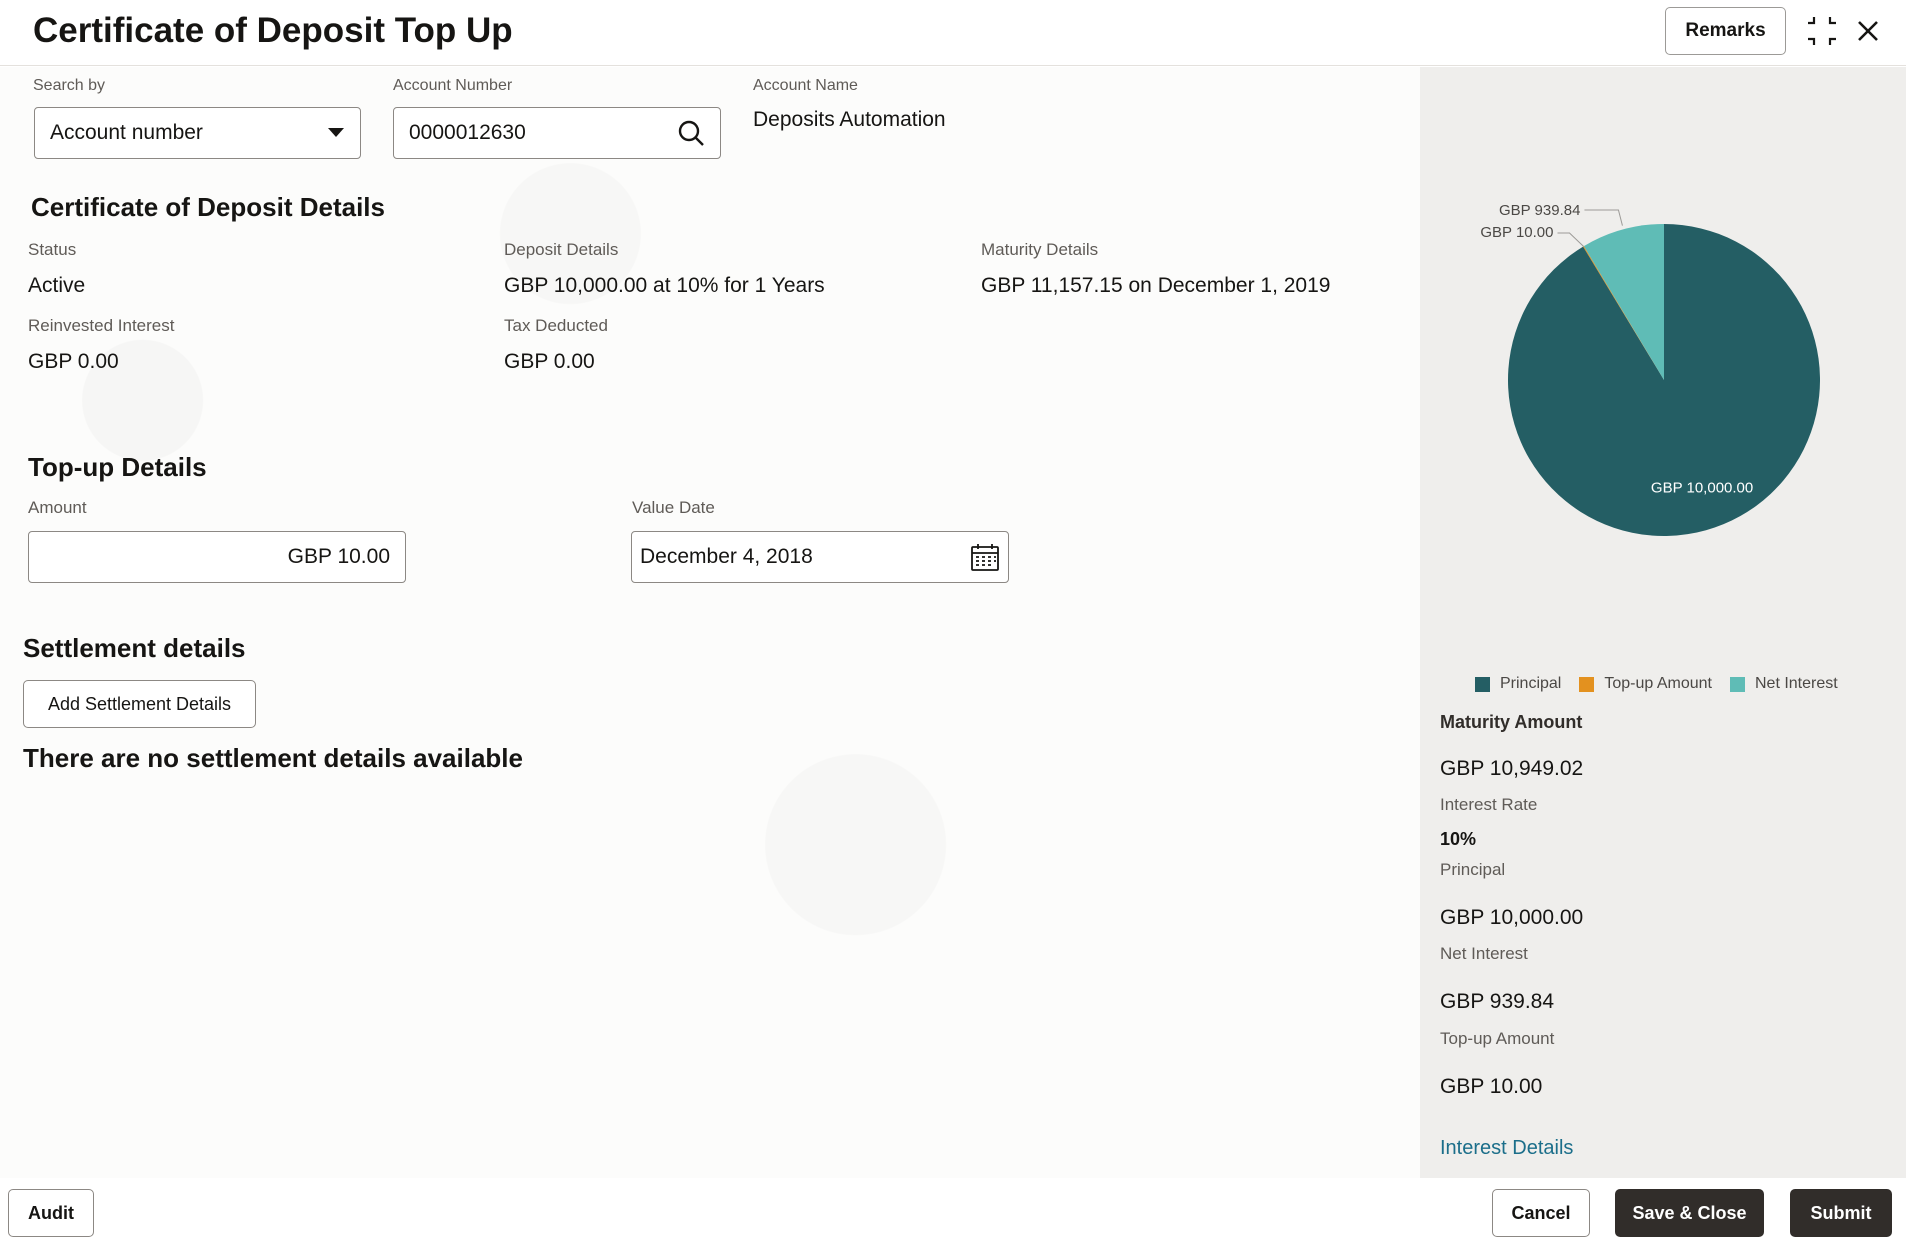  I want to click on amount-value: GBP 10.00, so click(338, 556).